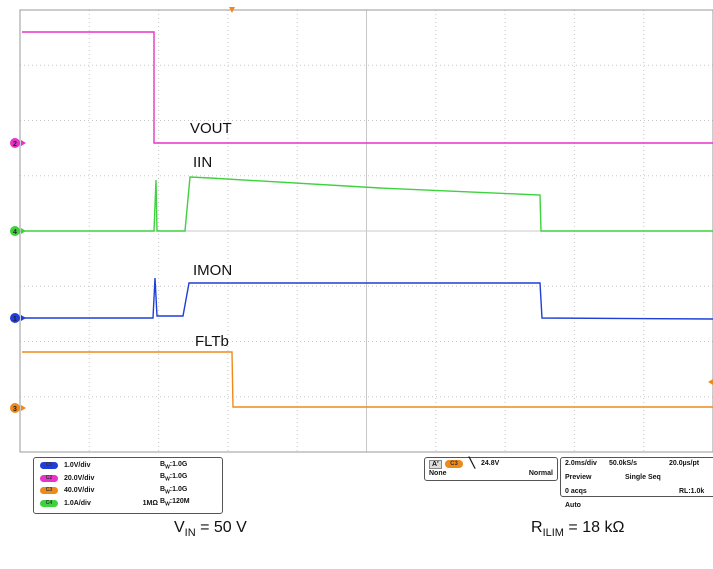 This screenshot has width=713, height=569. Describe the element at coordinates (211, 128) in the screenshot. I see `vout-label: VOUT` at that location.